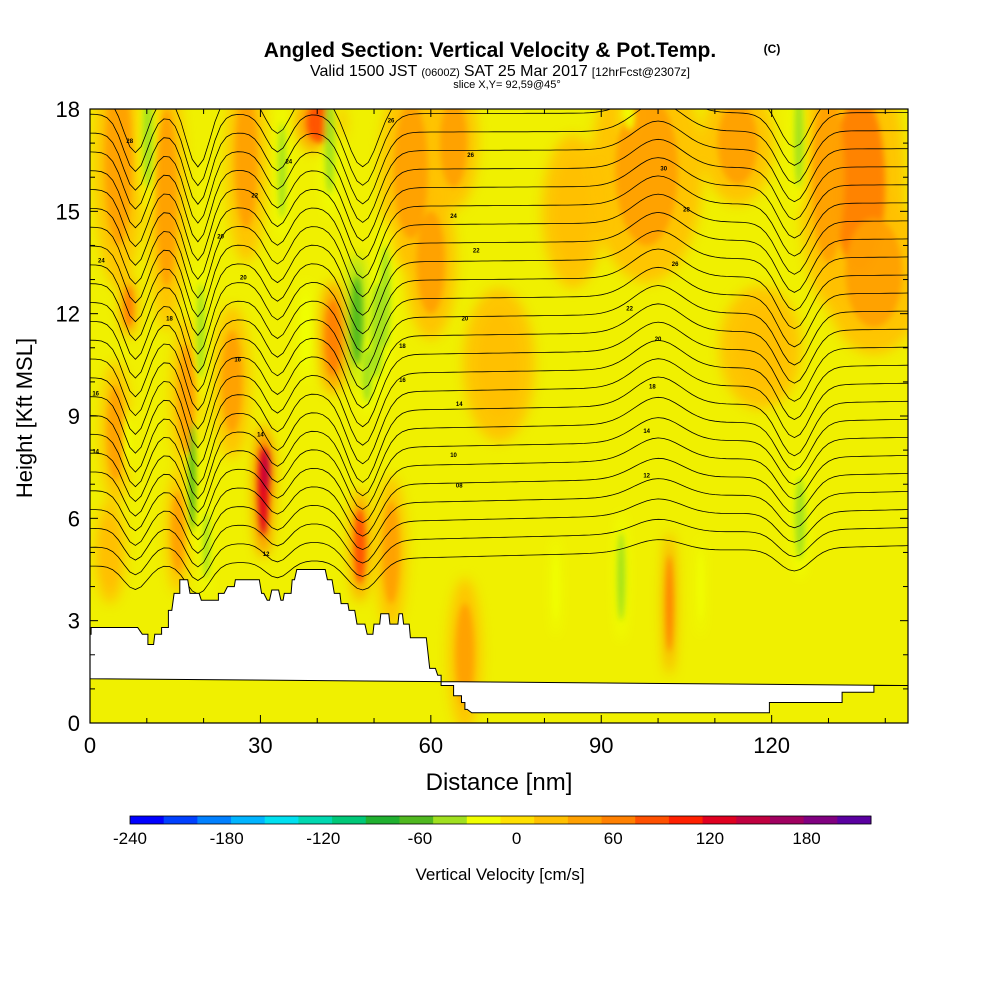 The height and width of the screenshot is (1000, 1000). What do you see at coordinates (499, 641) in the screenshot?
I see `terrain` at bounding box center [499, 641].